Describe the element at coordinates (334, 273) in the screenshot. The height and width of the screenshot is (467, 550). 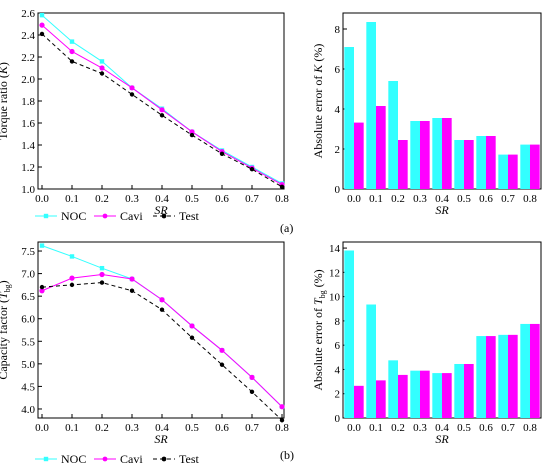
I see `capacity-err-ytick-label: 12` at that location.